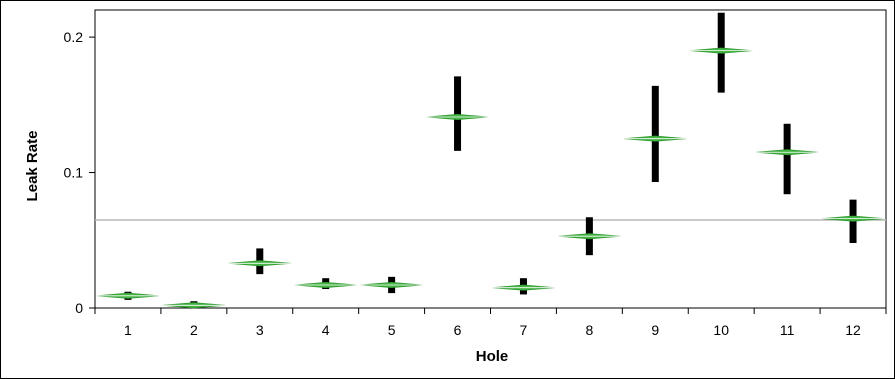  What do you see at coordinates (721, 330) in the screenshot?
I see `x-tick-label: 10` at bounding box center [721, 330].